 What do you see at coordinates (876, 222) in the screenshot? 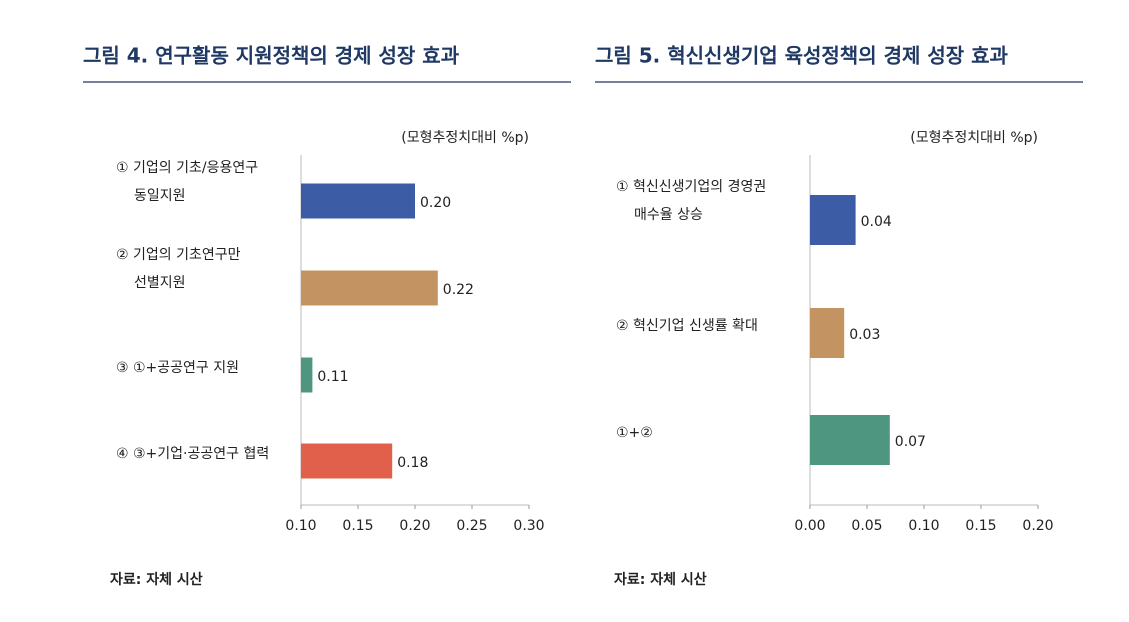
I see `value-label: 0.04` at bounding box center [876, 222].